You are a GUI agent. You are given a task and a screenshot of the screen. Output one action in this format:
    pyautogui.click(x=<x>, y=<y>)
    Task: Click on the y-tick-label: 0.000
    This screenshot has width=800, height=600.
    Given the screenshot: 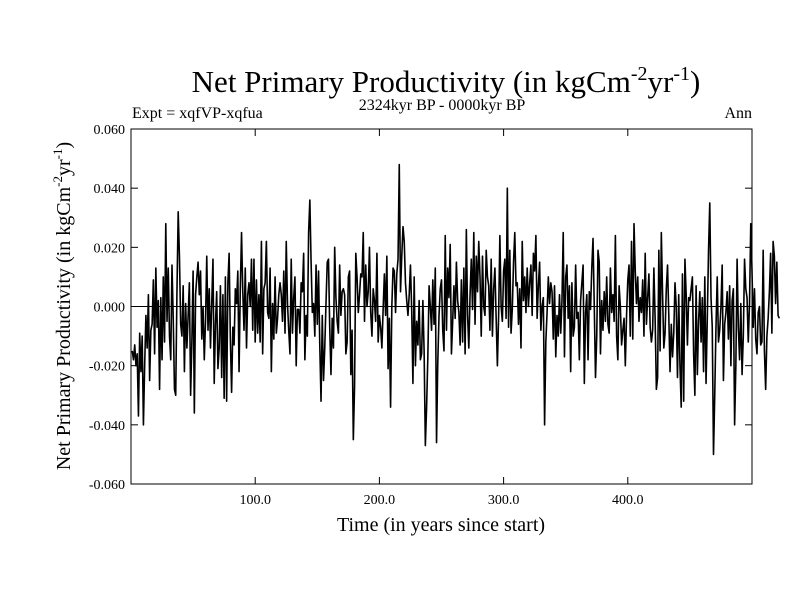 What is the action you would take?
    pyautogui.click(x=110, y=308)
    